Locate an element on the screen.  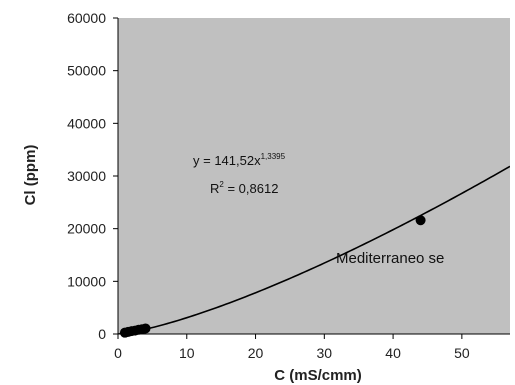
trend-equation: y = 141,52x1,3395 is located at coordinates (239, 160).